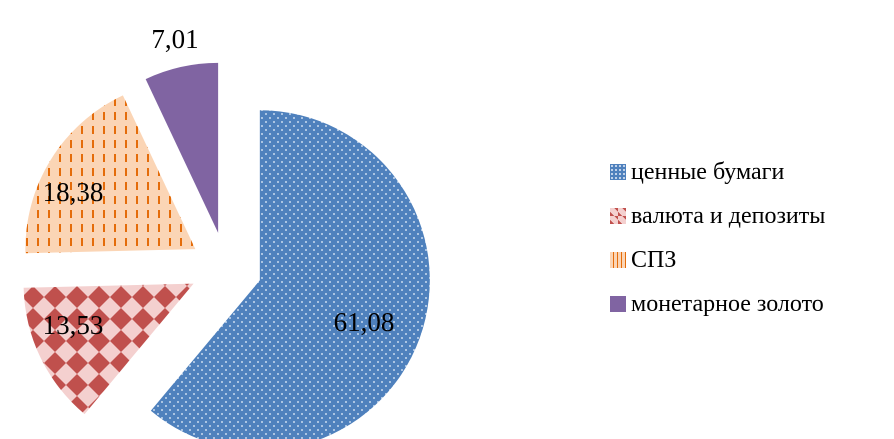 This screenshot has width=894, height=439. I want to click on legend-swatch-currency-deposits, so click(618, 216).